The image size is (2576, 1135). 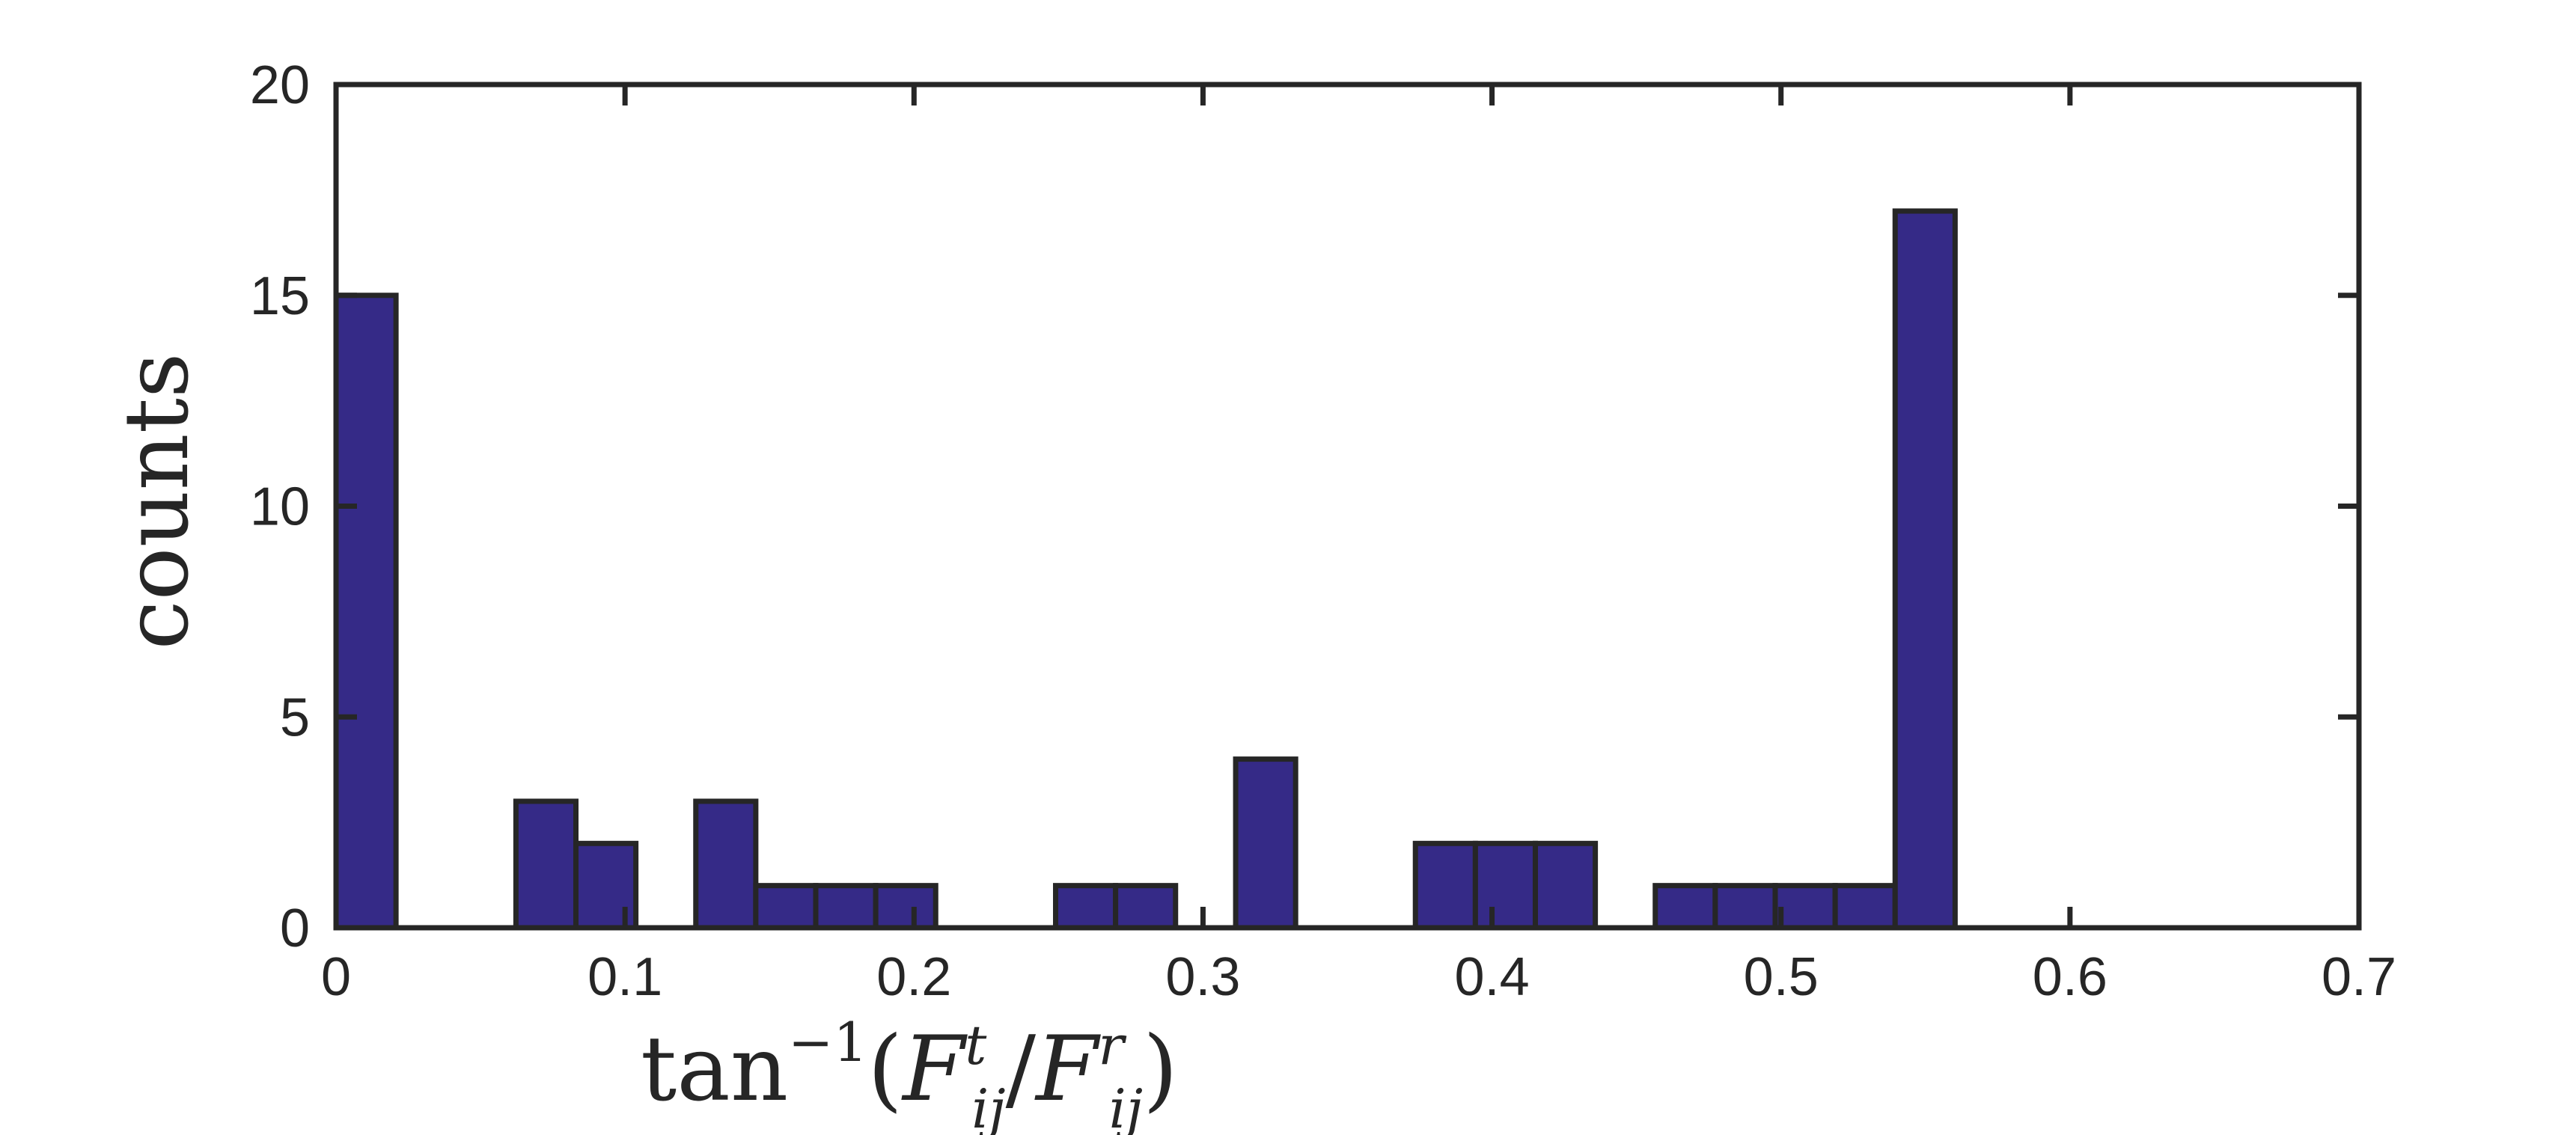 I want to click on y-axis-label: counts, so click(x=156, y=500).